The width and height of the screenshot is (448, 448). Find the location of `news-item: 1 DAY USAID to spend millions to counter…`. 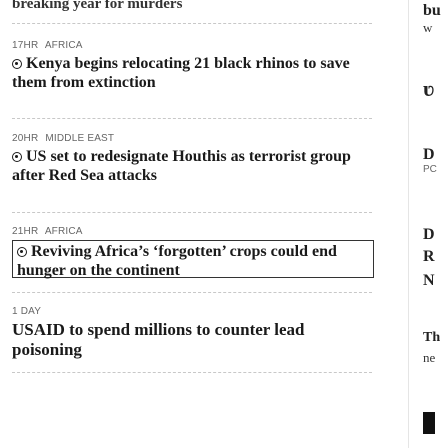

news-item: 1 DAY USAID to spend millions to counter… is located at coordinates (192, 333).